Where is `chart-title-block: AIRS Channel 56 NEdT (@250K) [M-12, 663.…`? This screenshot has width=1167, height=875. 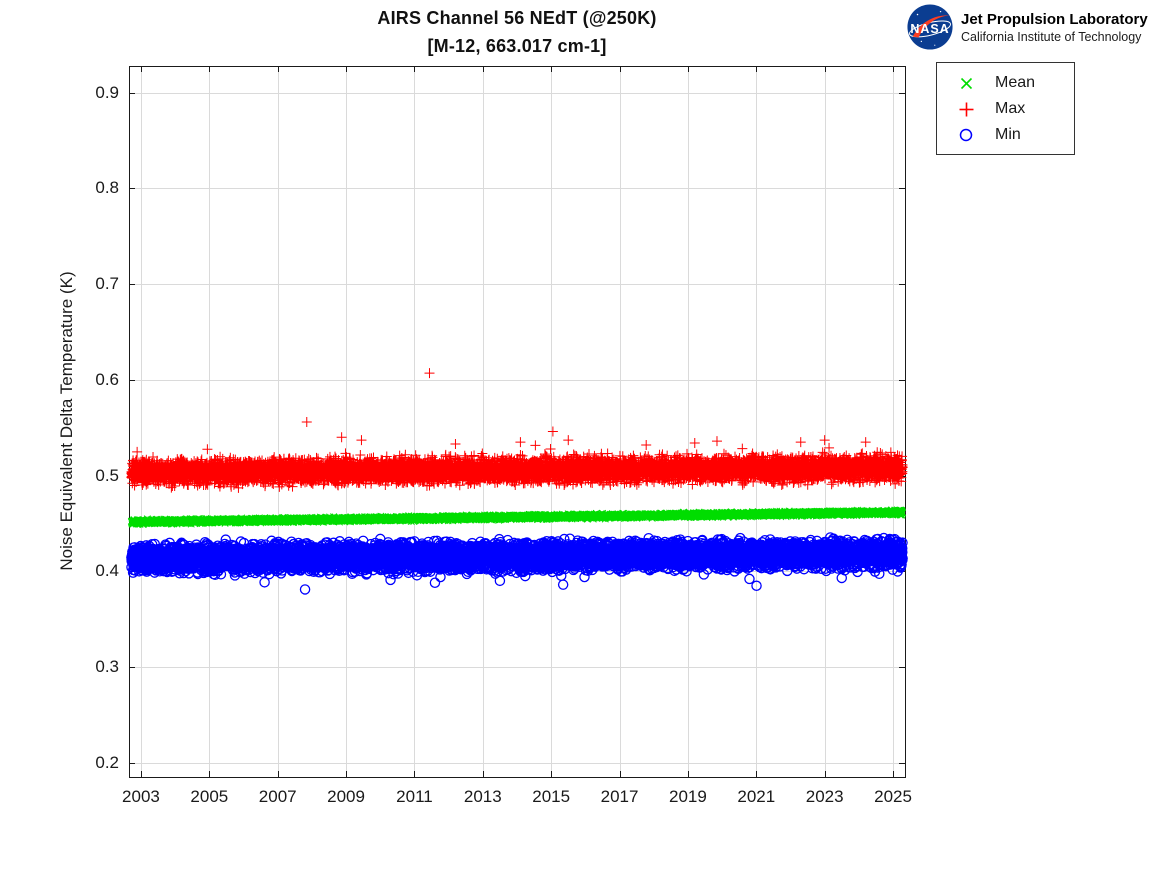
chart-title-block: AIRS Channel 56 NEdT (@250K) [M-12, 663.… is located at coordinates (517, 32).